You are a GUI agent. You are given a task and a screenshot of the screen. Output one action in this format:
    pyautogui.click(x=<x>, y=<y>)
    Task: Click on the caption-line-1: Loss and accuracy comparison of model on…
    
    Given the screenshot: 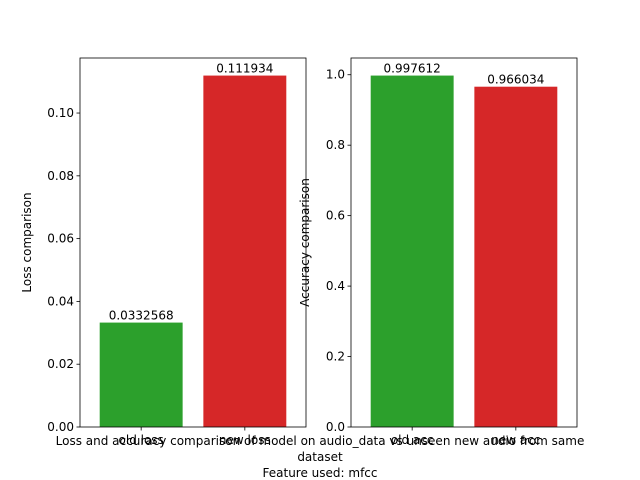 What is the action you would take?
    pyautogui.click(x=320, y=441)
    